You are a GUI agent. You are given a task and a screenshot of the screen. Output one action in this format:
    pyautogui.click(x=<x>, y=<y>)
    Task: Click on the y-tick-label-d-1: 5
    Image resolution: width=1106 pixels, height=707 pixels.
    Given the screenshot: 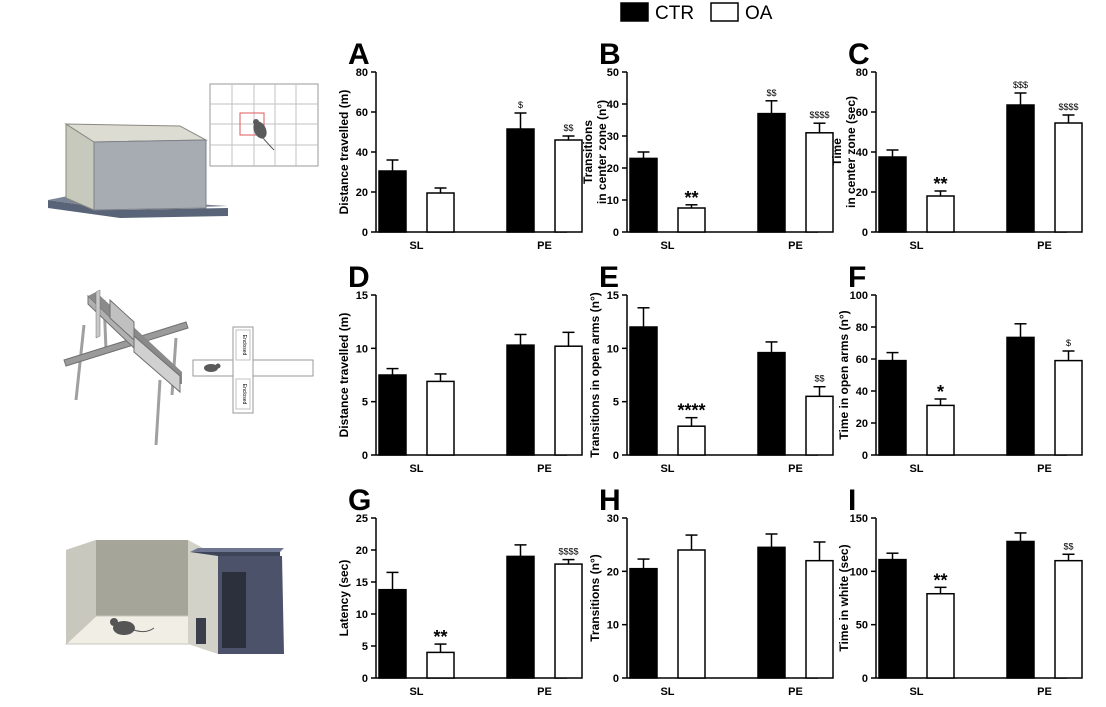 What is the action you would take?
    pyautogui.click(x=365, y=403)
    